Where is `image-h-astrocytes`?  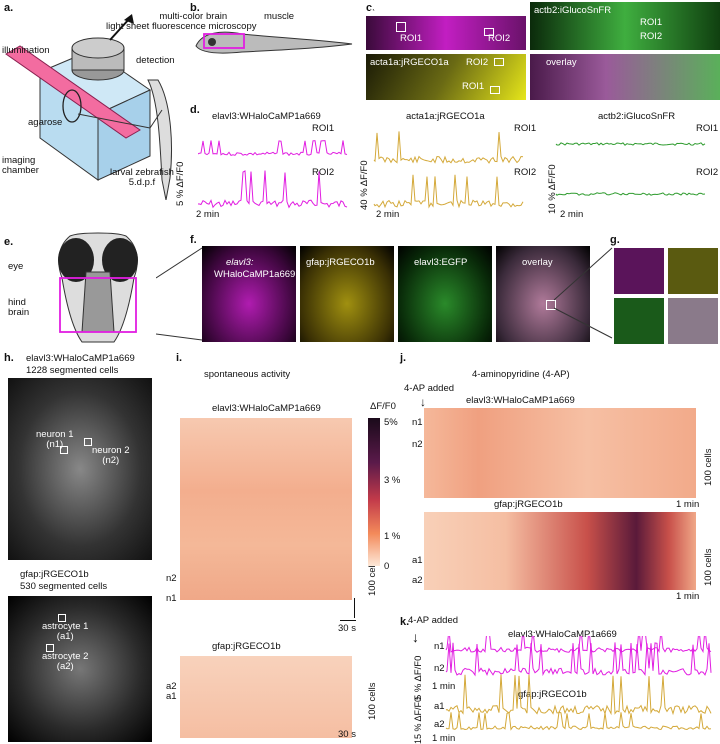 image-h-astrocytes is located at coordinates (80, 669).